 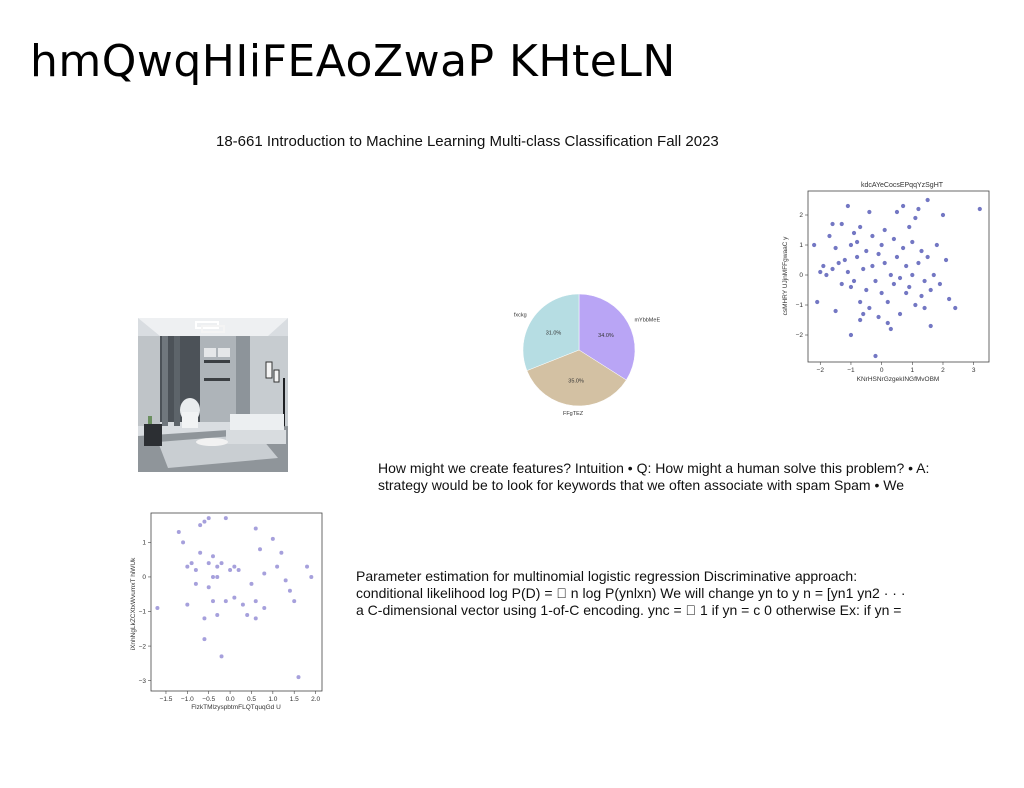 I want to click on pie-percent-label: 34.0%, so click(x=606, y=336).